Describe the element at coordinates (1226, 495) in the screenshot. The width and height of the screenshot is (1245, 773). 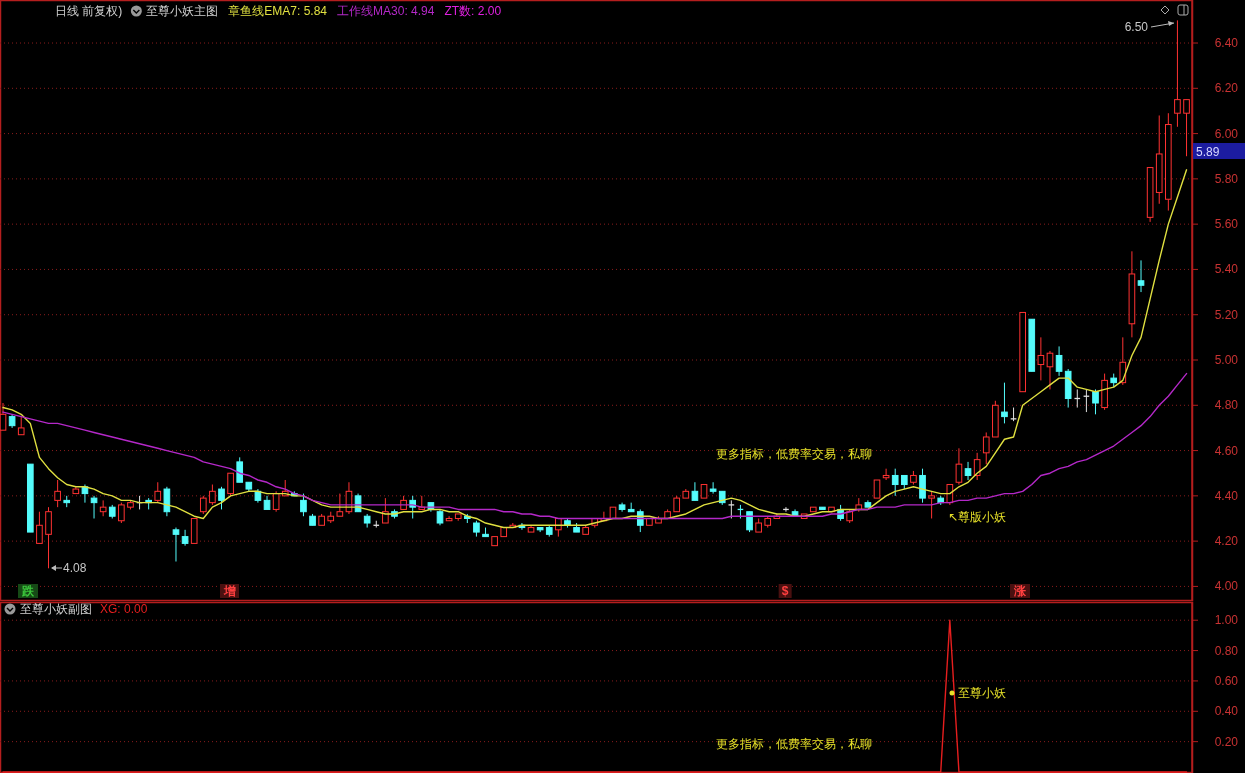
I see `y-tick-label: 4.40` at that location.